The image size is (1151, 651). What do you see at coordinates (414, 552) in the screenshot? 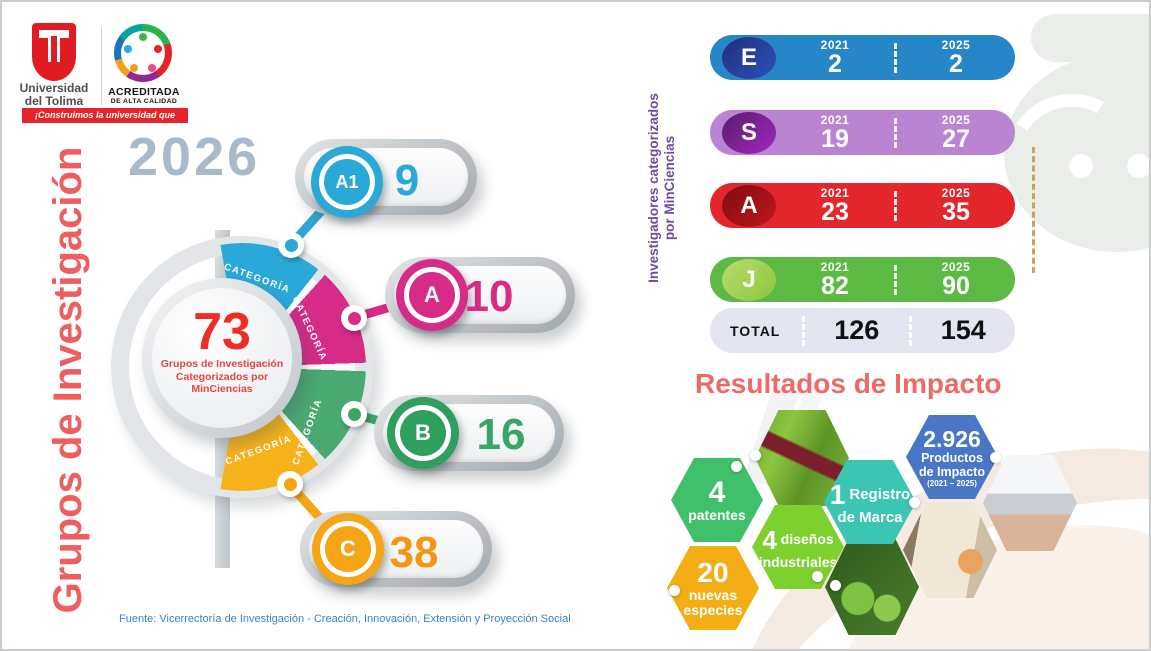
I see `pill-value-c: 38` at bounding box center [414, 552].